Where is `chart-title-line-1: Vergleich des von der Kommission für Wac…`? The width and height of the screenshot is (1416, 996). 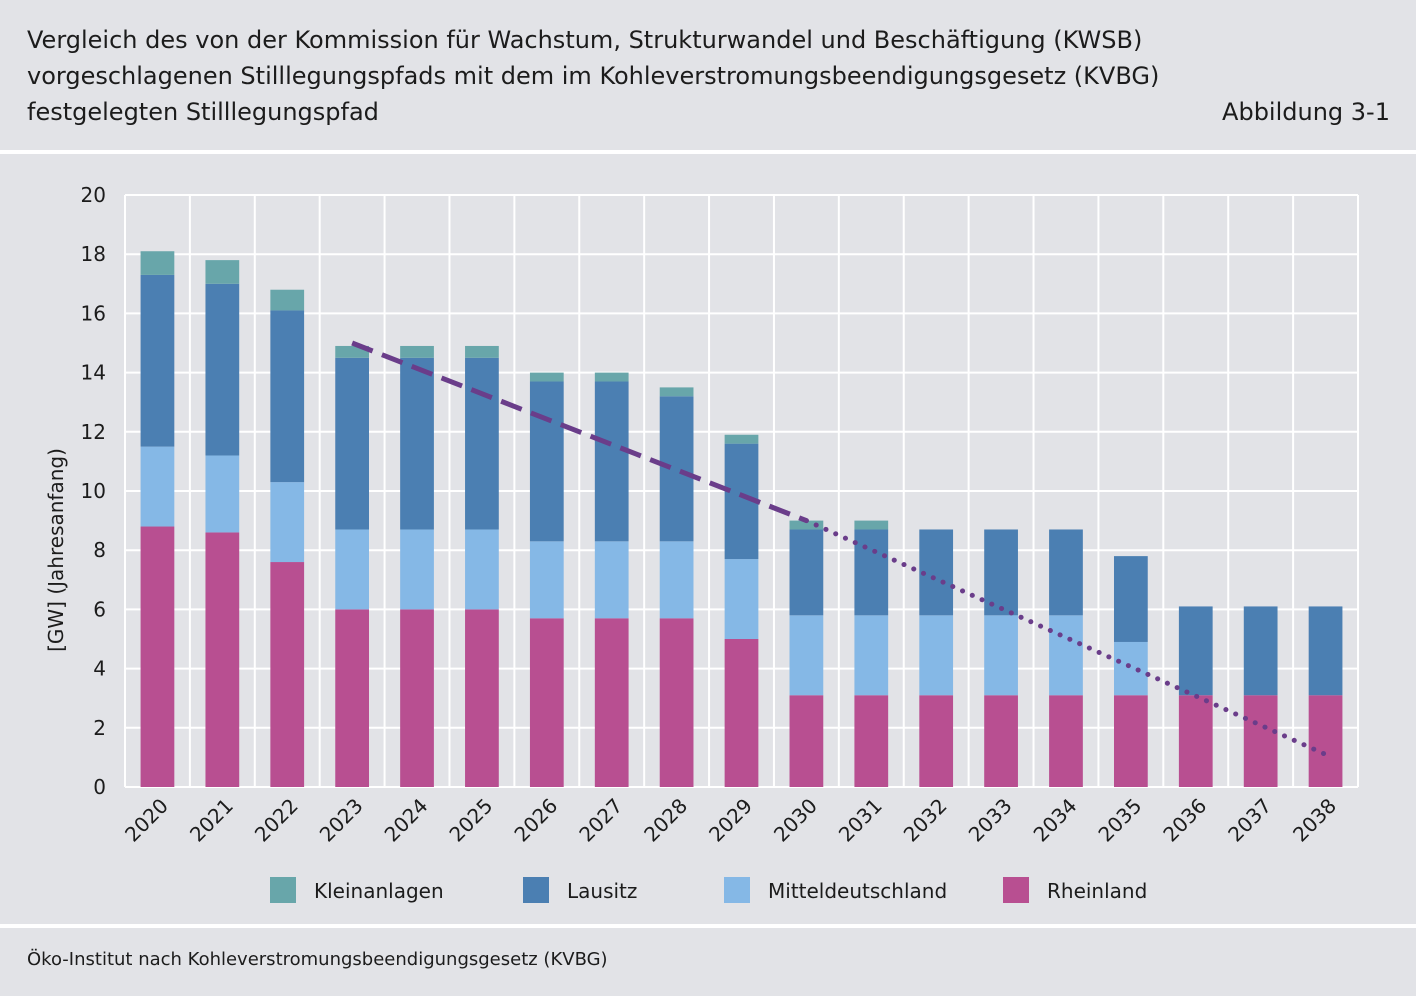
chart-title-line-1: Vergleich des von der Kommission für Wac… is located at coordinates (585, 40).